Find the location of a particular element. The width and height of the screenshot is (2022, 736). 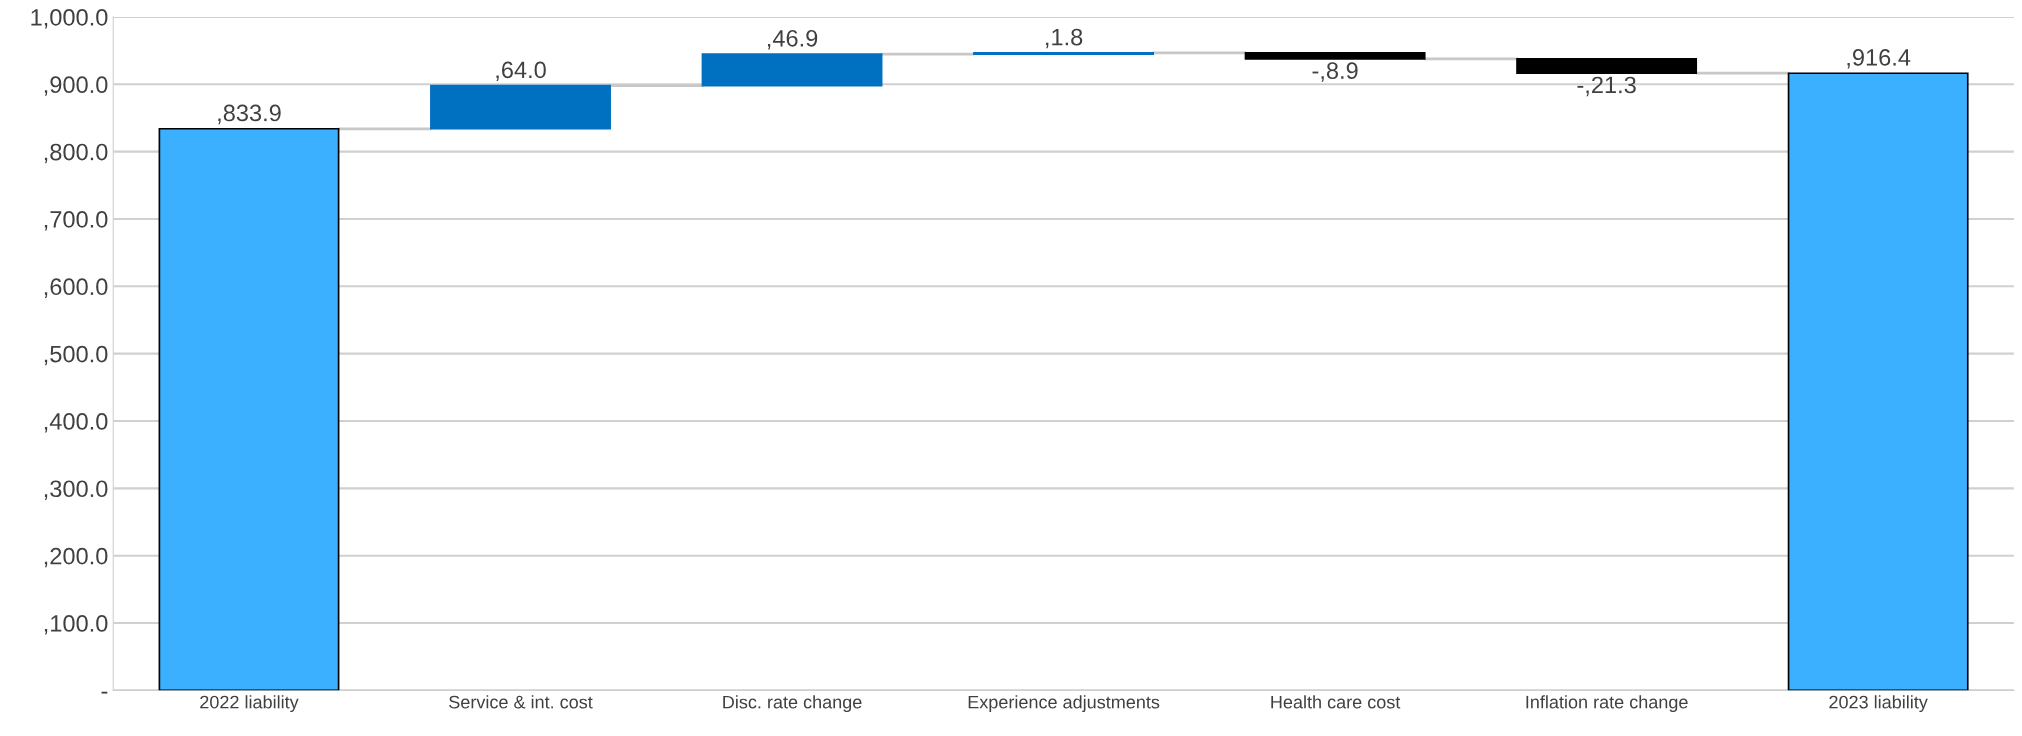

x-tick-label: Inflation rate change is located at coordinates (1607, 704).